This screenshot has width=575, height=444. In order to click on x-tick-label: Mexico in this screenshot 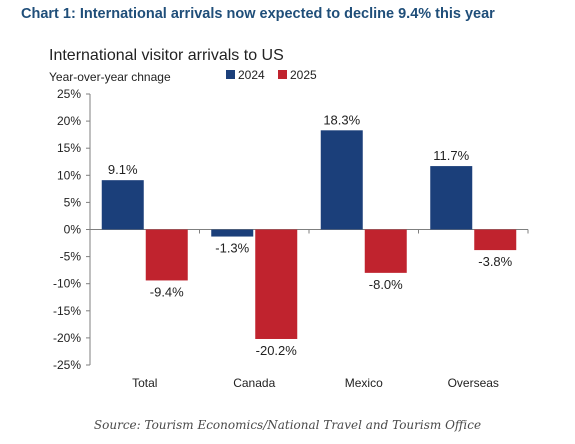, I will do `click(364, 383)`.